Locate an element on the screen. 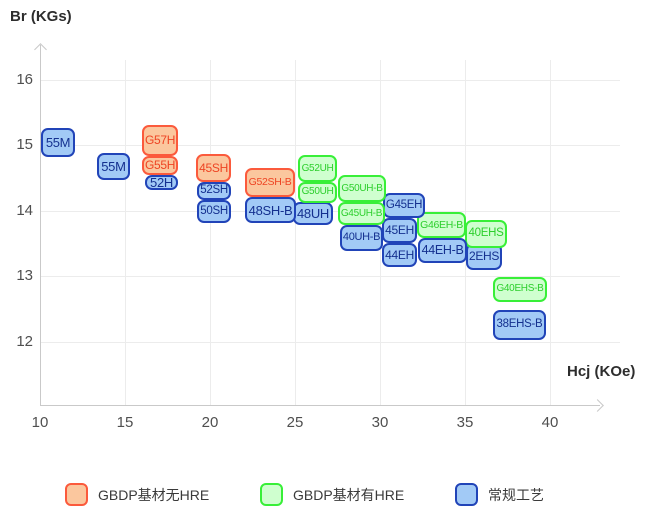  x-tick-label: 10 is located at coordinates (40, 422).